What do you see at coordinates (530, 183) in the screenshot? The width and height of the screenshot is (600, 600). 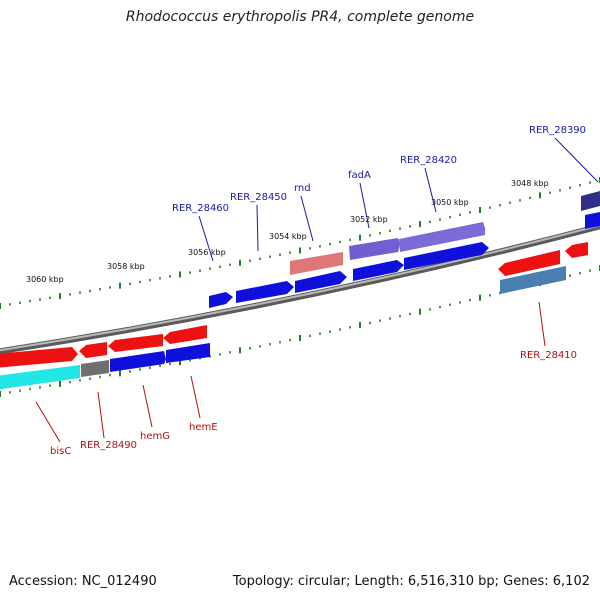 I see `scale-label-3048: 3048 kbp` at bounding box center [530, 183].